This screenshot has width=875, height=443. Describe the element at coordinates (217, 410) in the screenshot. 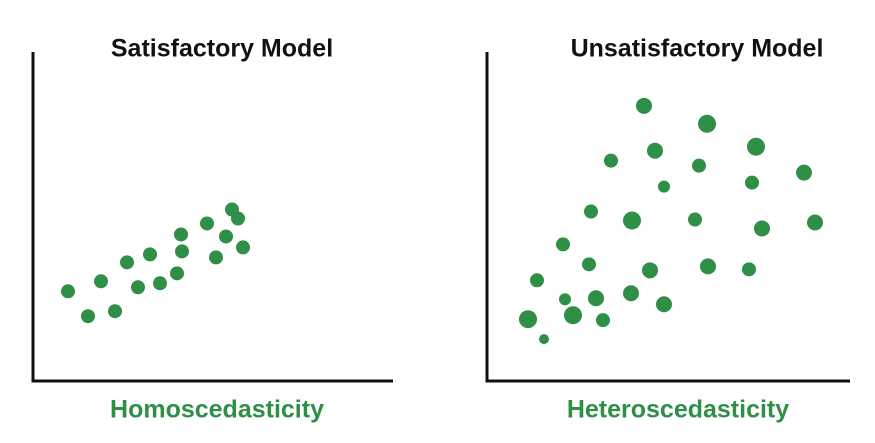

I see `x-axis-label: Homoscedasticity` at that location.